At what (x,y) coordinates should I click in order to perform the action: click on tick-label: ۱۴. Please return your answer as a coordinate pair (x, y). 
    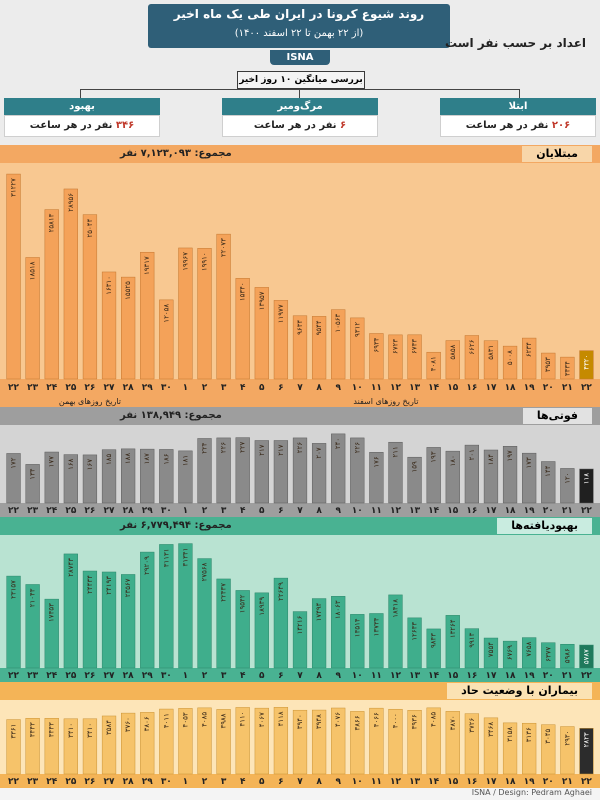
    Looking at the image, I should click on (433, 511).